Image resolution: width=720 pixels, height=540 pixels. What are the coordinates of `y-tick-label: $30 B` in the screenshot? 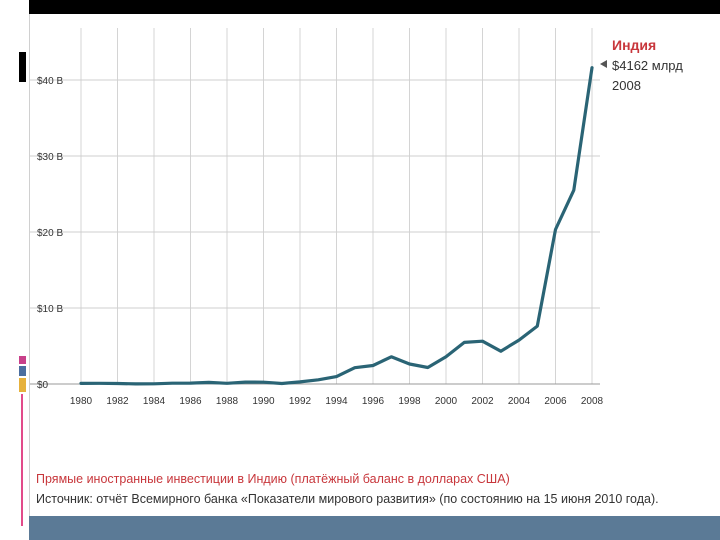 It's located at (50, 157).